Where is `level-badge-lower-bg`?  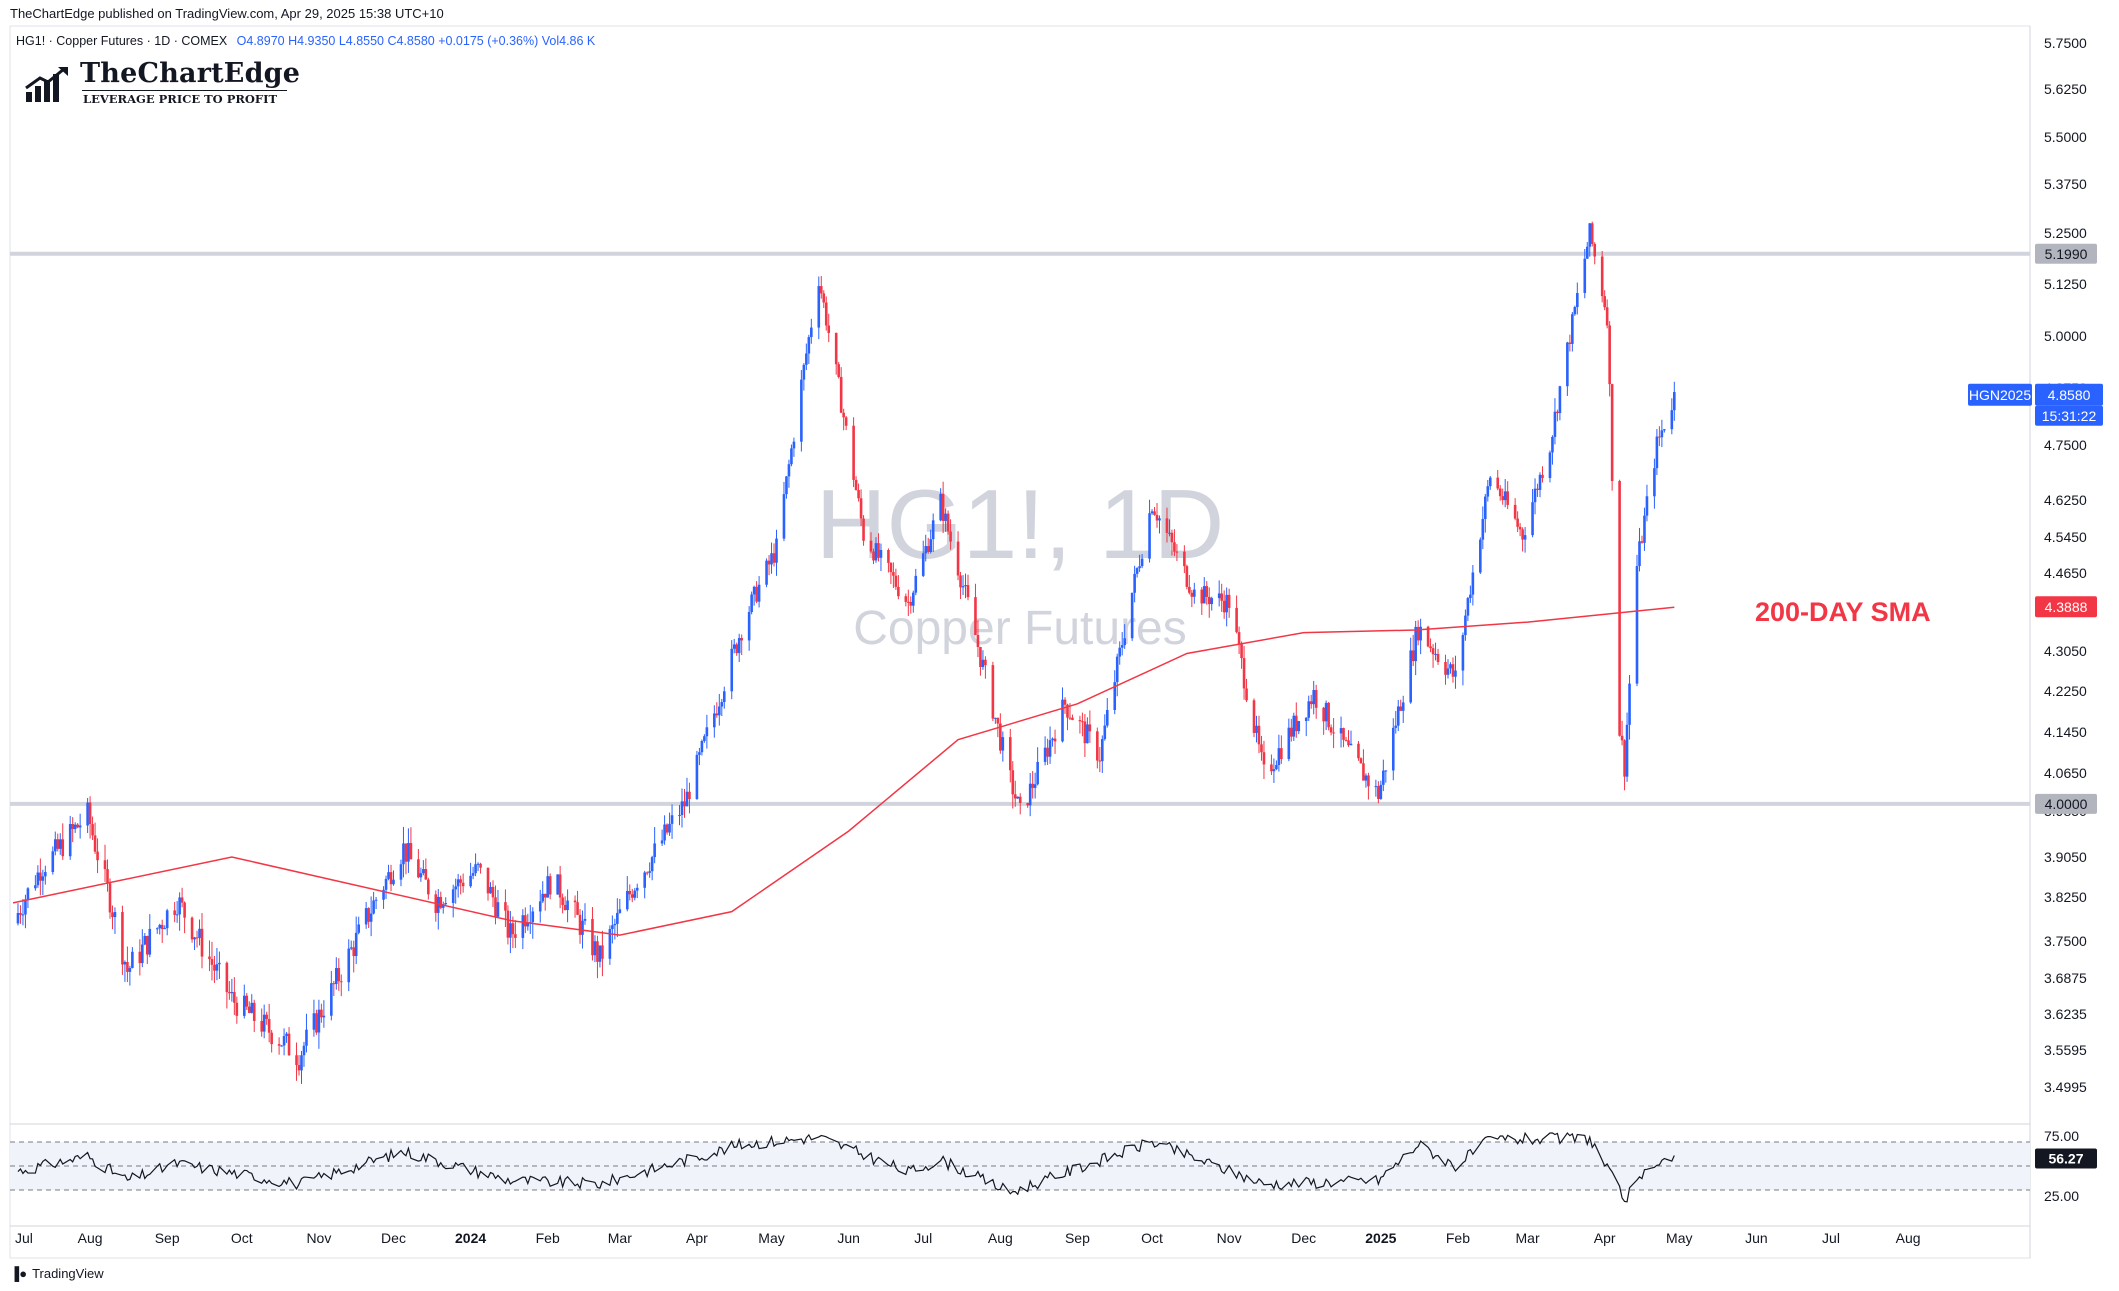 level-badge-lower-bg is located at coordinates (2066, 803).